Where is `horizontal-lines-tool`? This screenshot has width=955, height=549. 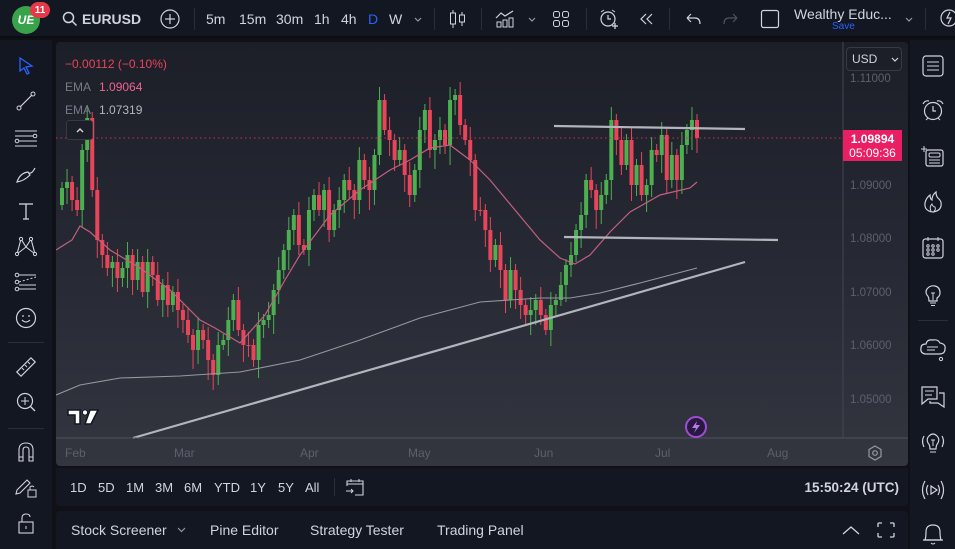
horizontal-lines-tool is located at coordinates (26, 138).